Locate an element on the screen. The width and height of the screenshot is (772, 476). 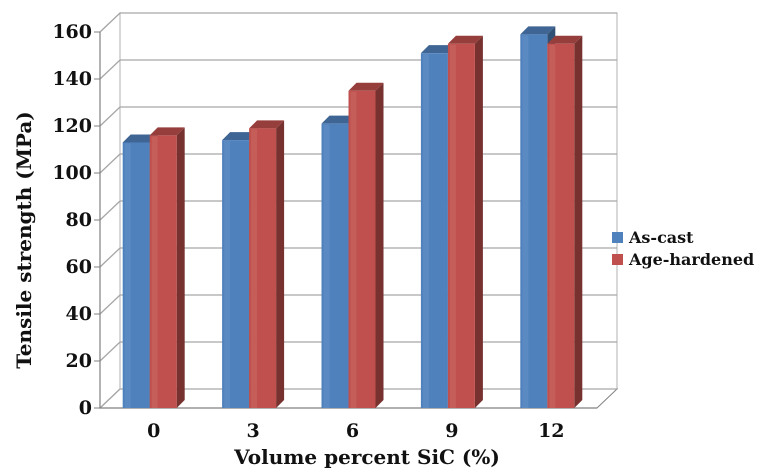
y-tick-label: 60 is located at coordinates (79, 267).